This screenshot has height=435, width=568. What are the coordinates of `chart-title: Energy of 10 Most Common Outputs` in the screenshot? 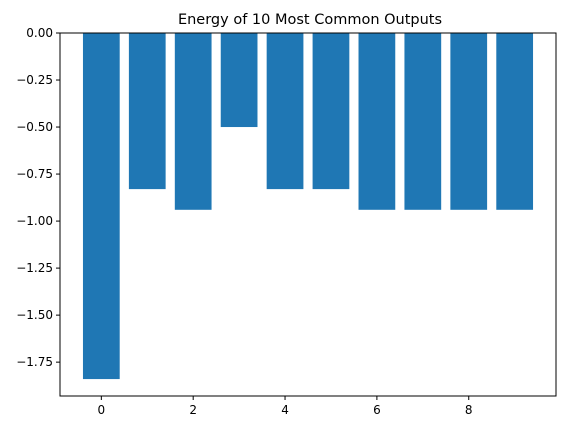 It's located at (310, 20).